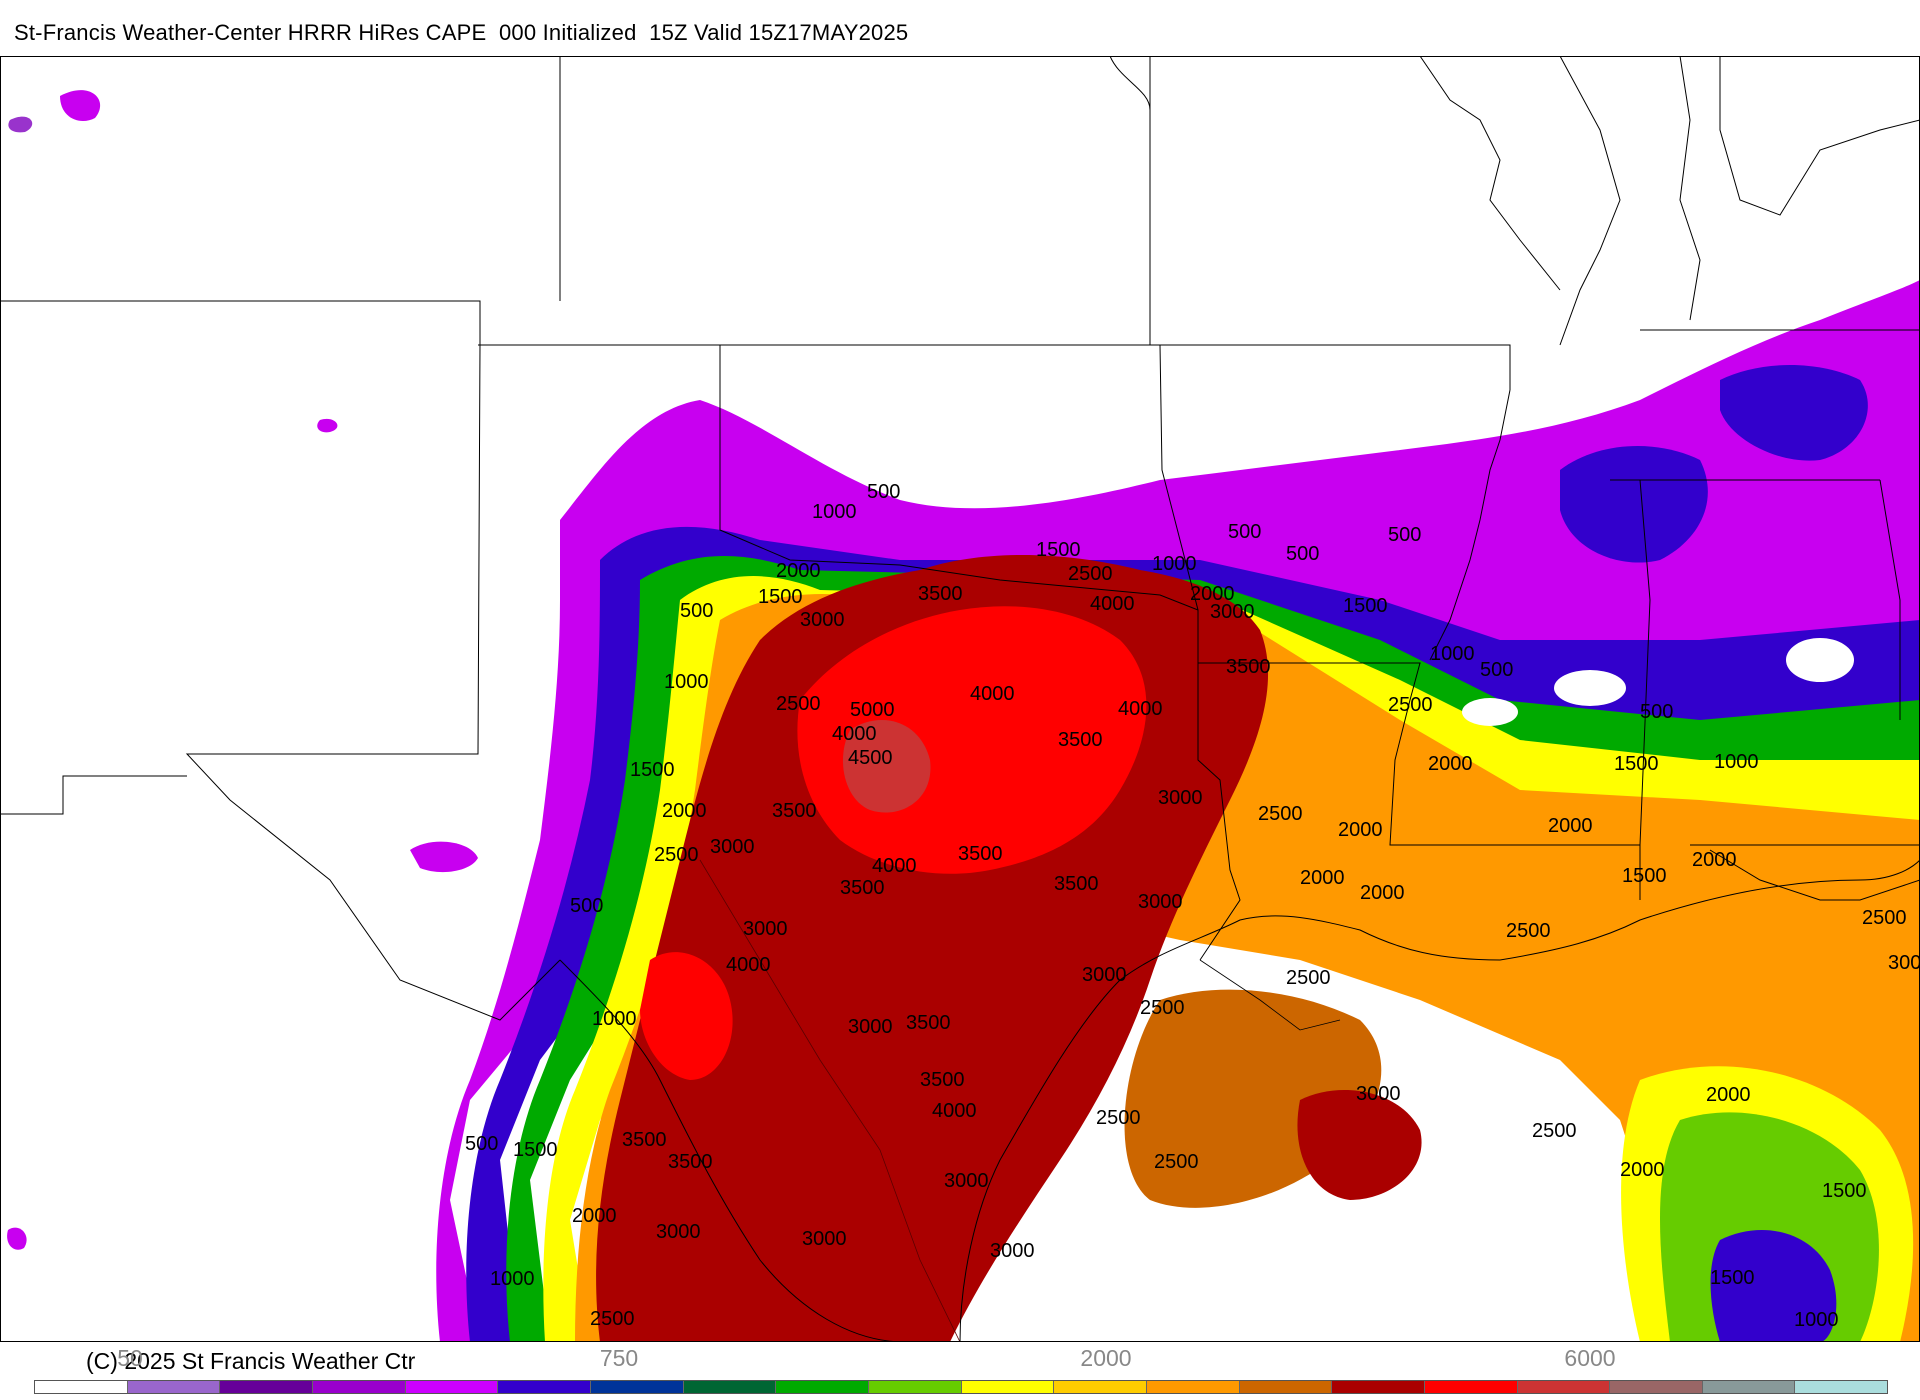 This screenshot has height=1400, width=1920. I want to click on river, so click(1270, 995).